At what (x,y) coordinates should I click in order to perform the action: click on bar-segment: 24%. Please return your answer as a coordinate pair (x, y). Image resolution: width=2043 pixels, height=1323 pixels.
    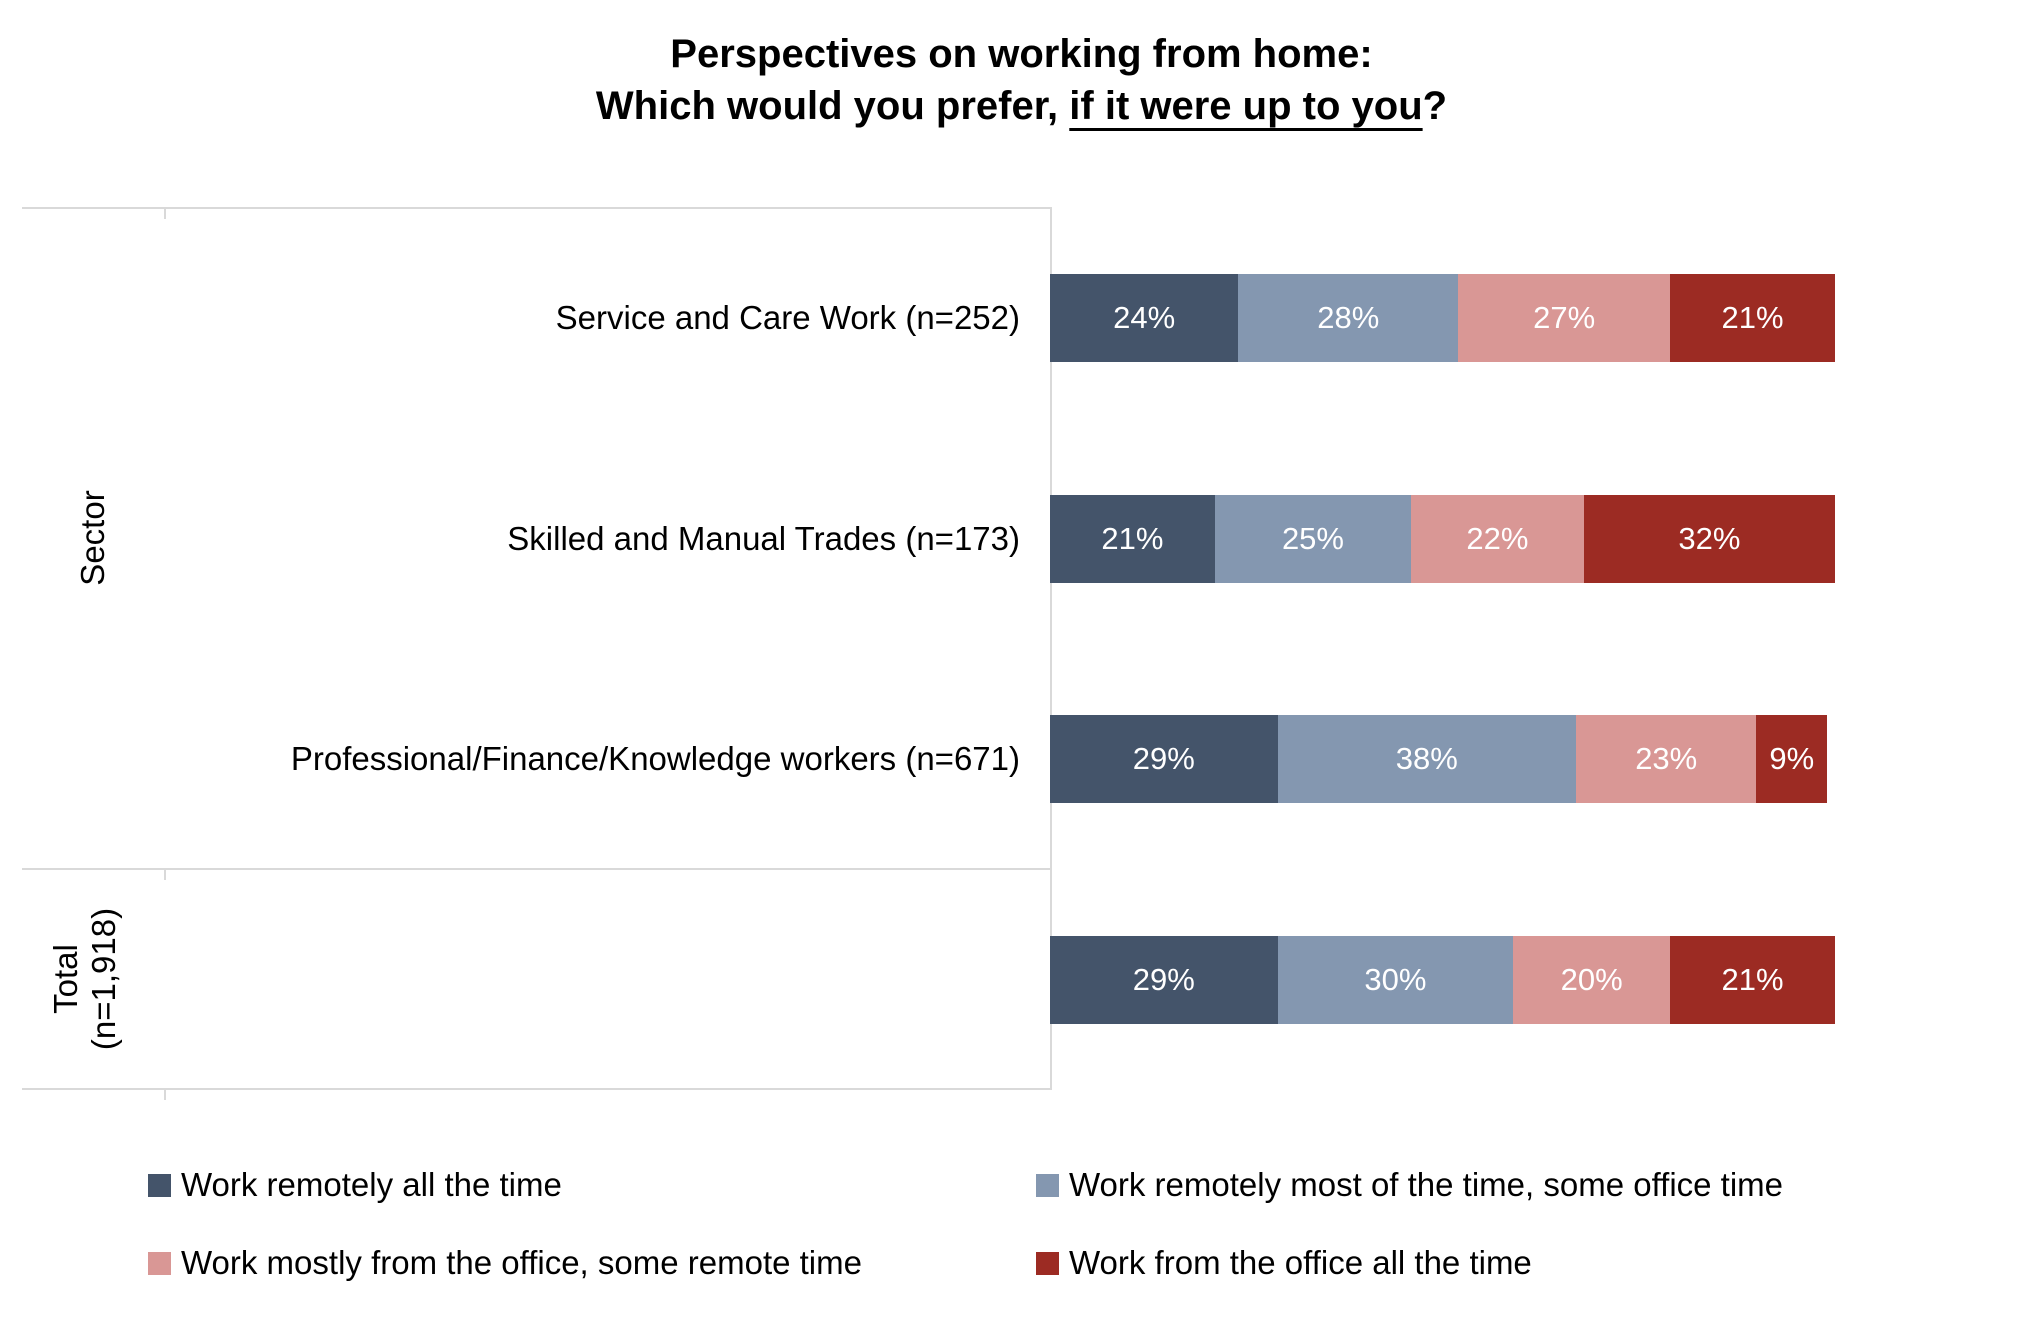
    Looking at the image, I should click on (1144, 318).